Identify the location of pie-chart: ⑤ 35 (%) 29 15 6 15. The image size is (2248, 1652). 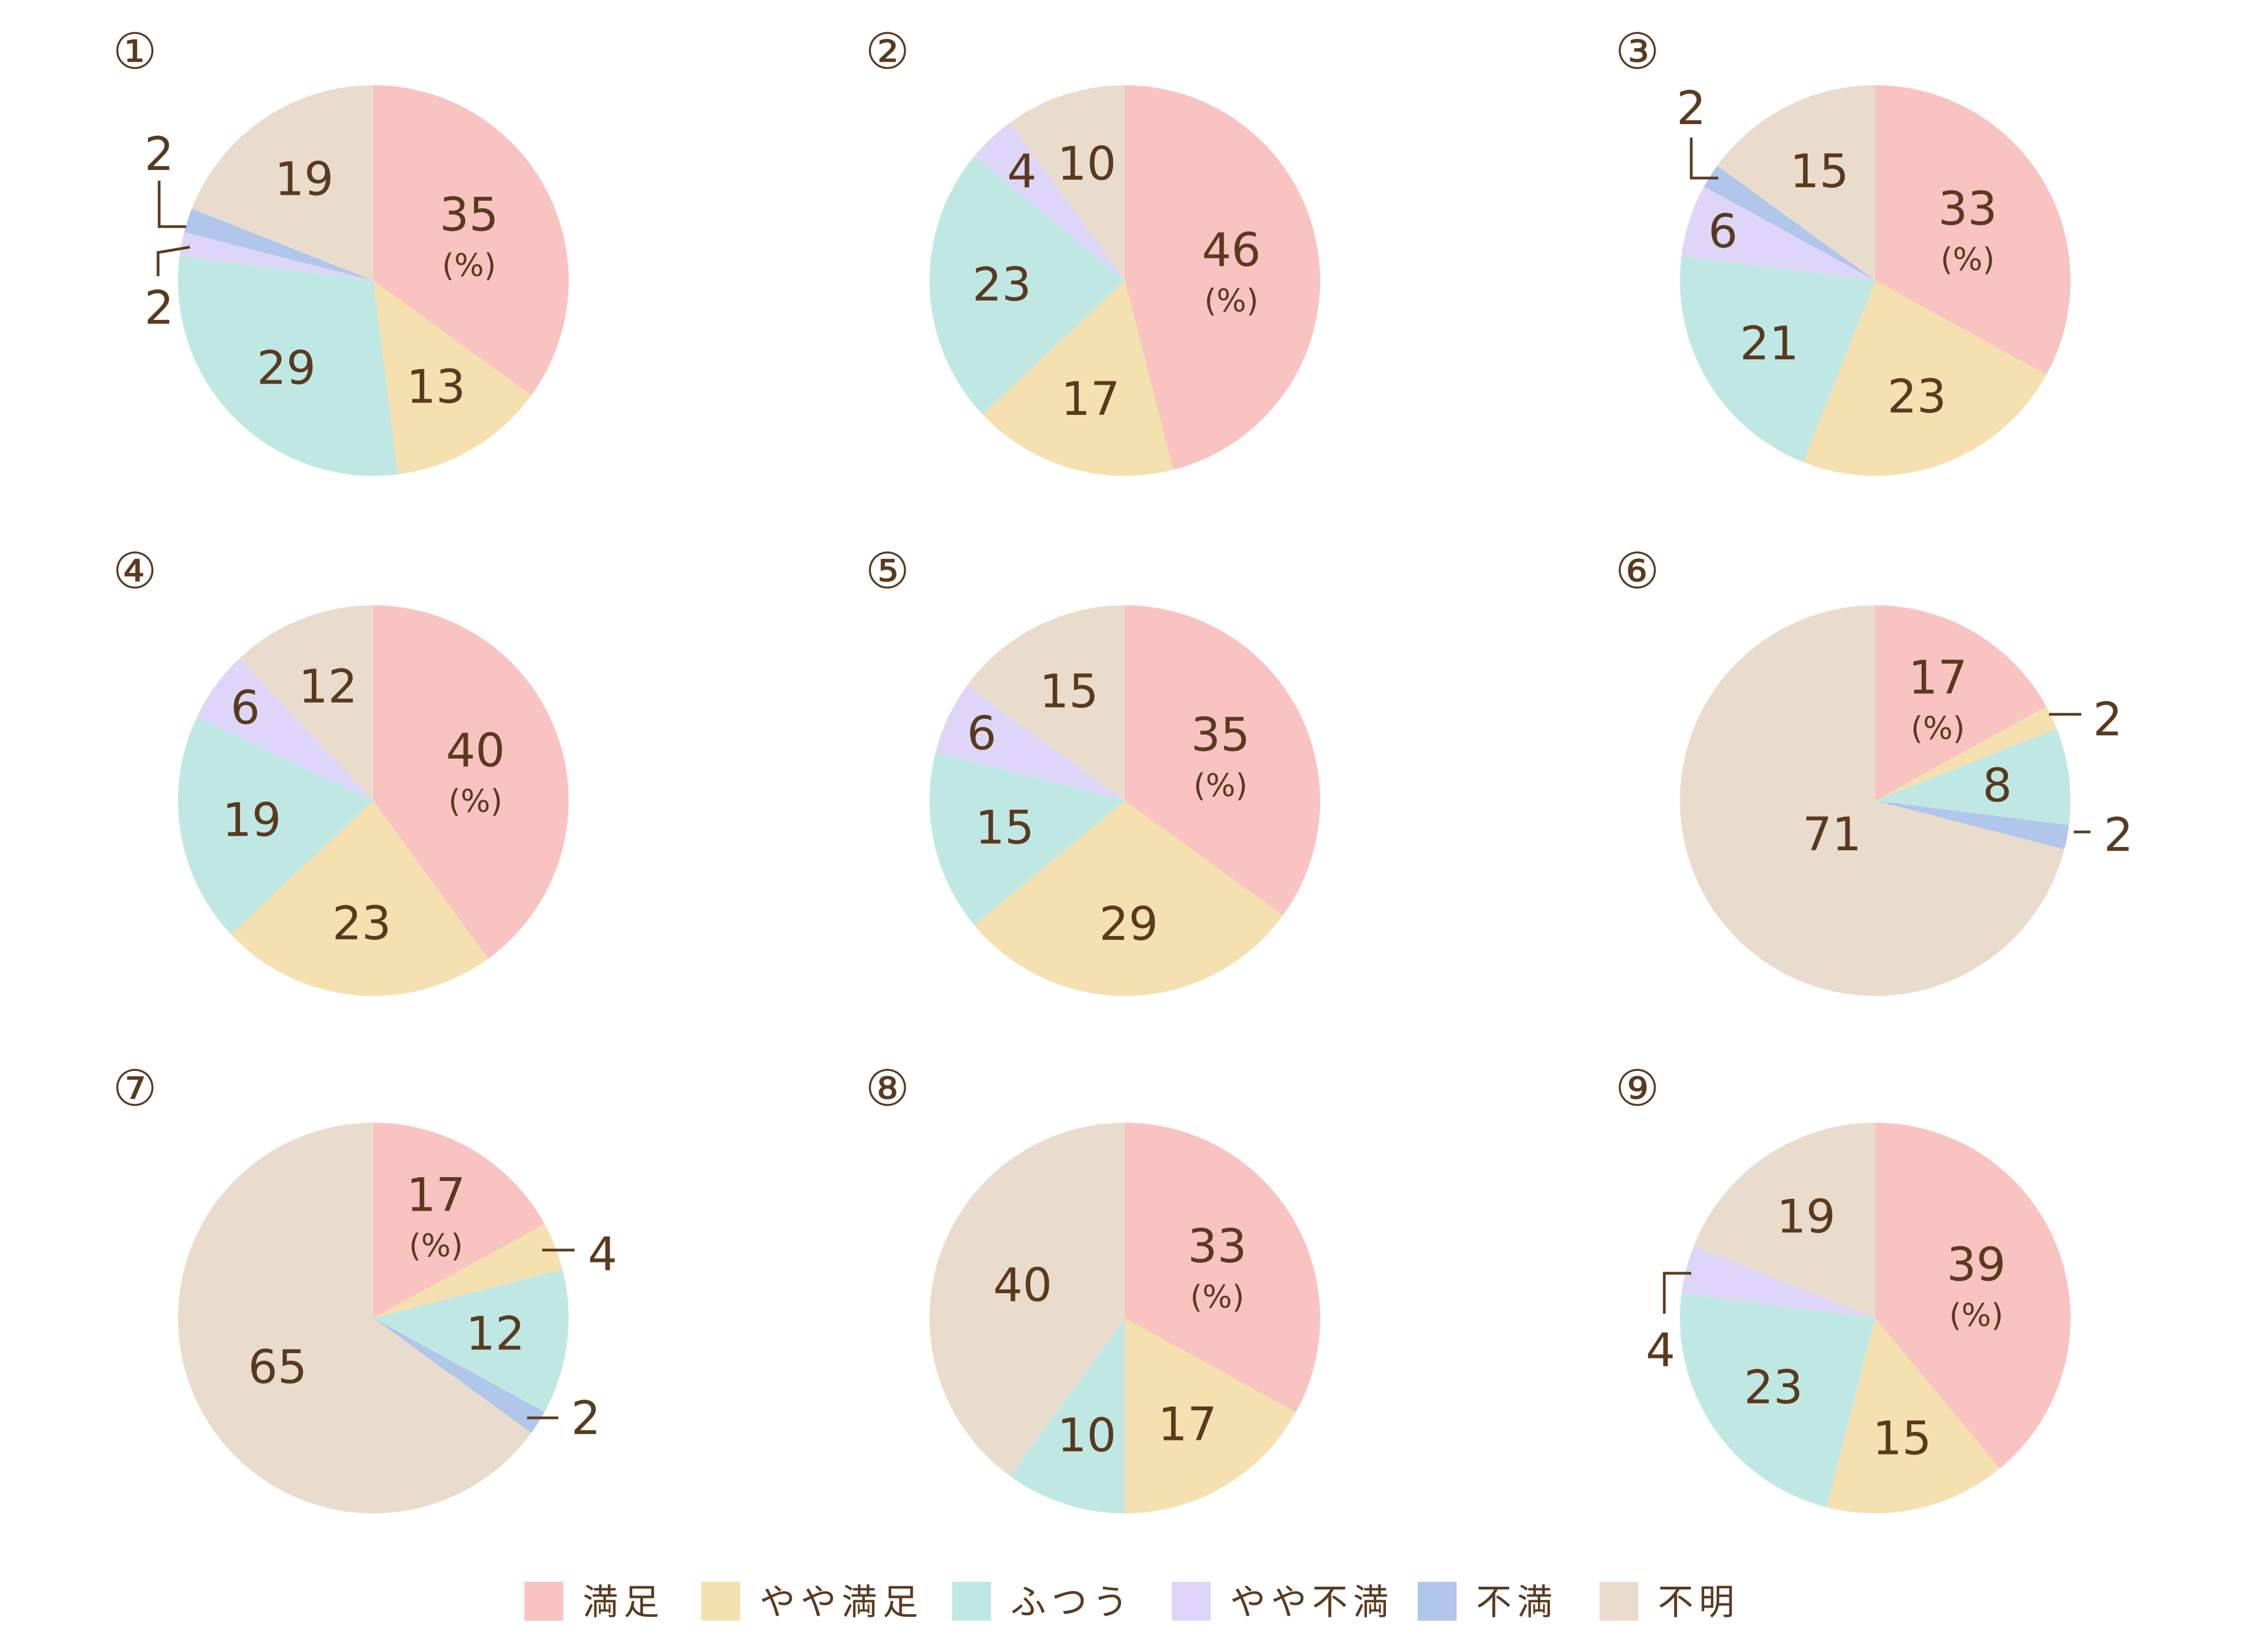
(1093, 769).